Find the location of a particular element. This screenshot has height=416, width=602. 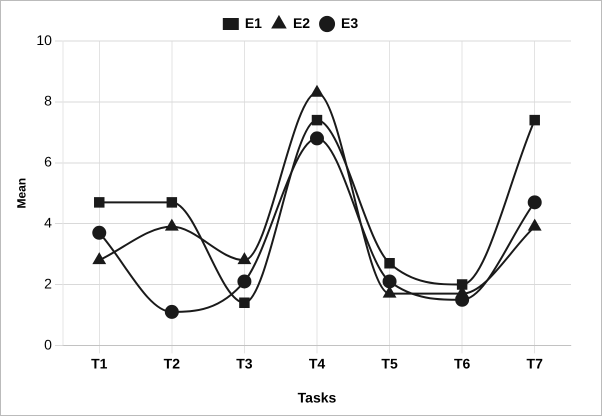

x-tick-label: T7 is located at coordinates (535, 364).